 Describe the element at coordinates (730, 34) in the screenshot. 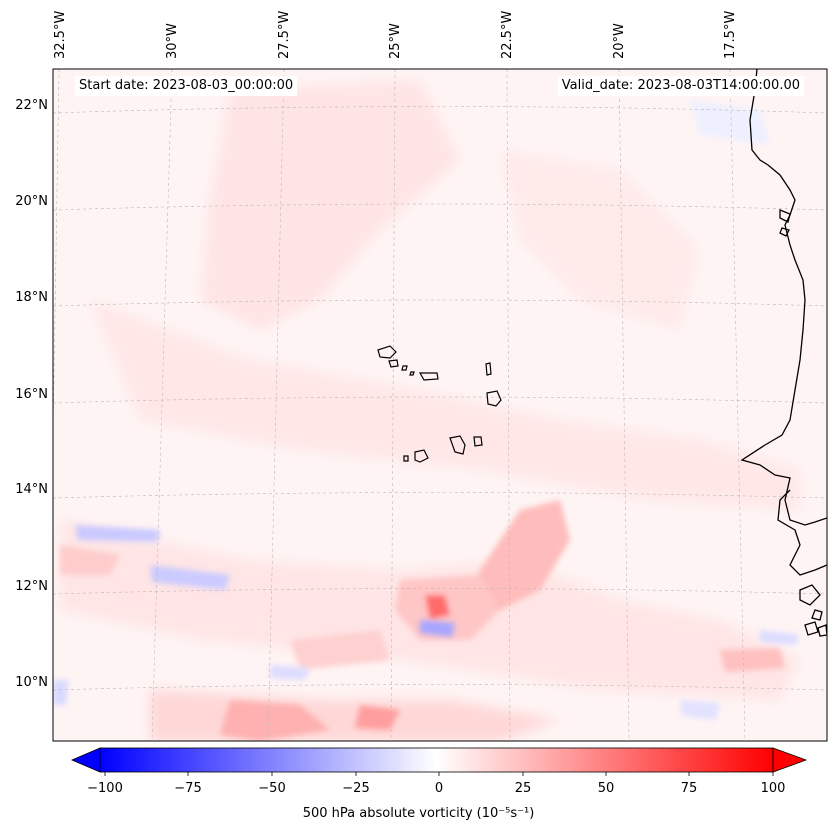

I see `lon-label: 17.5°W` at that location.